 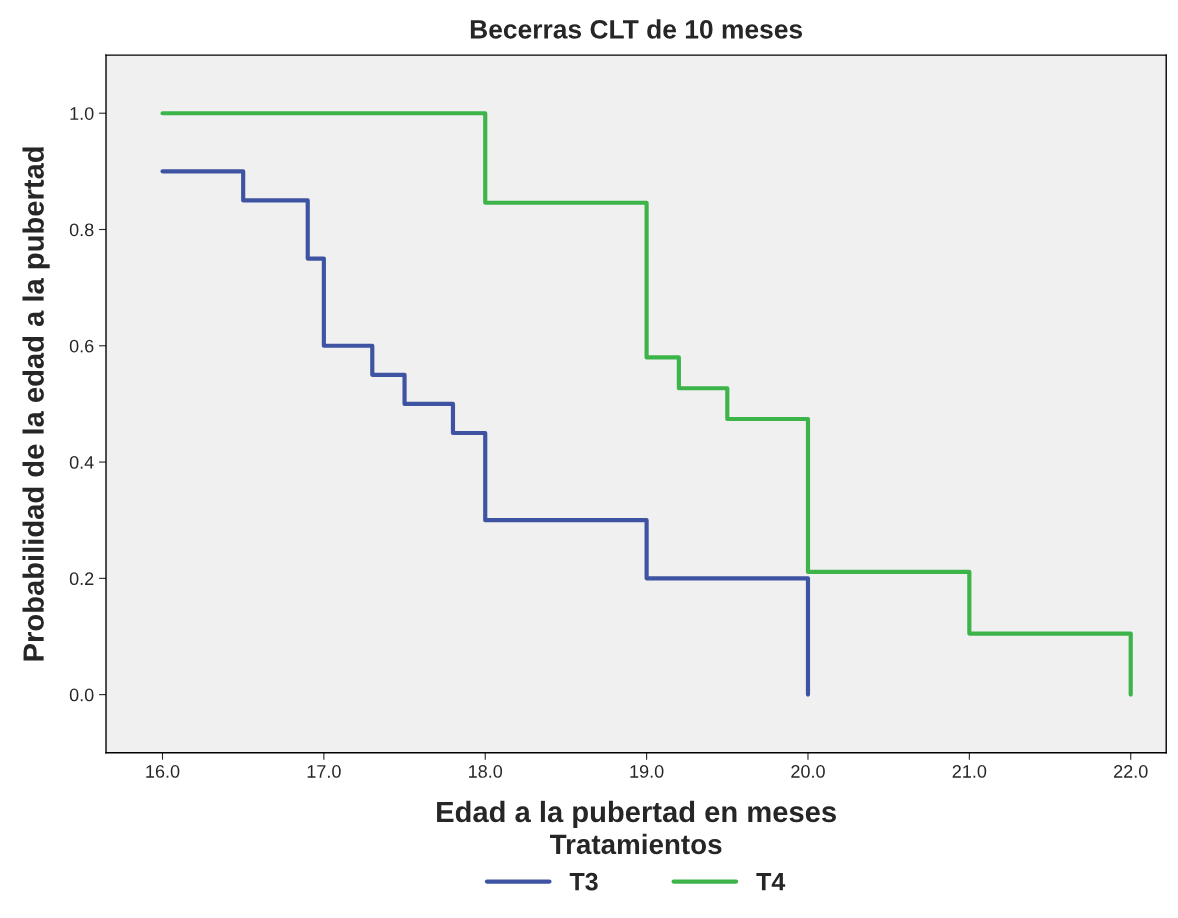 I want to click on y-axis-title: Probabilidad de la edad a la pubertad, so click(x=36, y=404).